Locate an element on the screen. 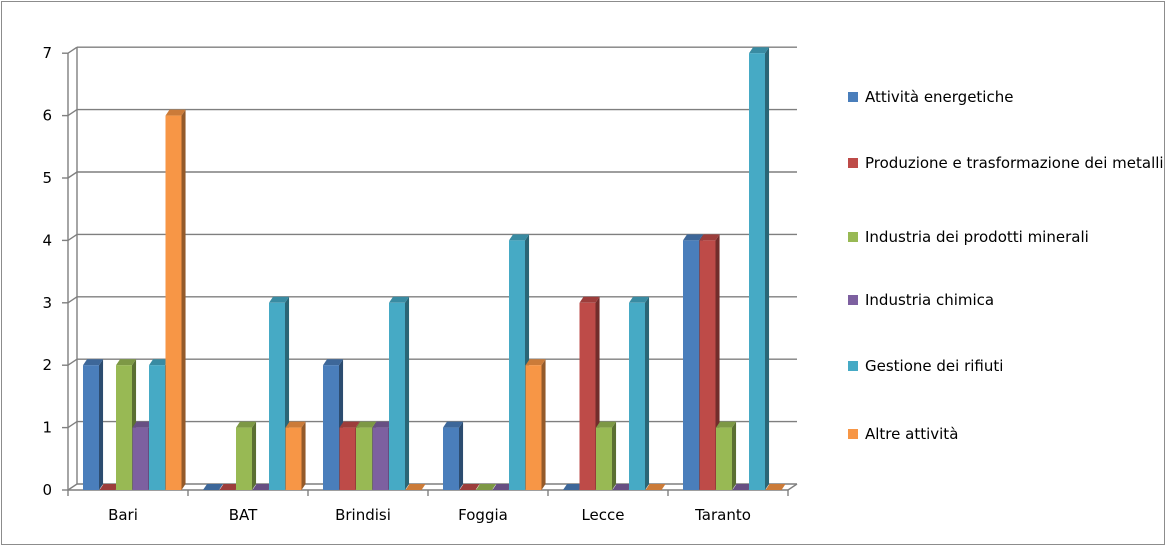 This screenshot has width=1168, height=551. y-tick-label: 3 is located at coordinates (47, 303).